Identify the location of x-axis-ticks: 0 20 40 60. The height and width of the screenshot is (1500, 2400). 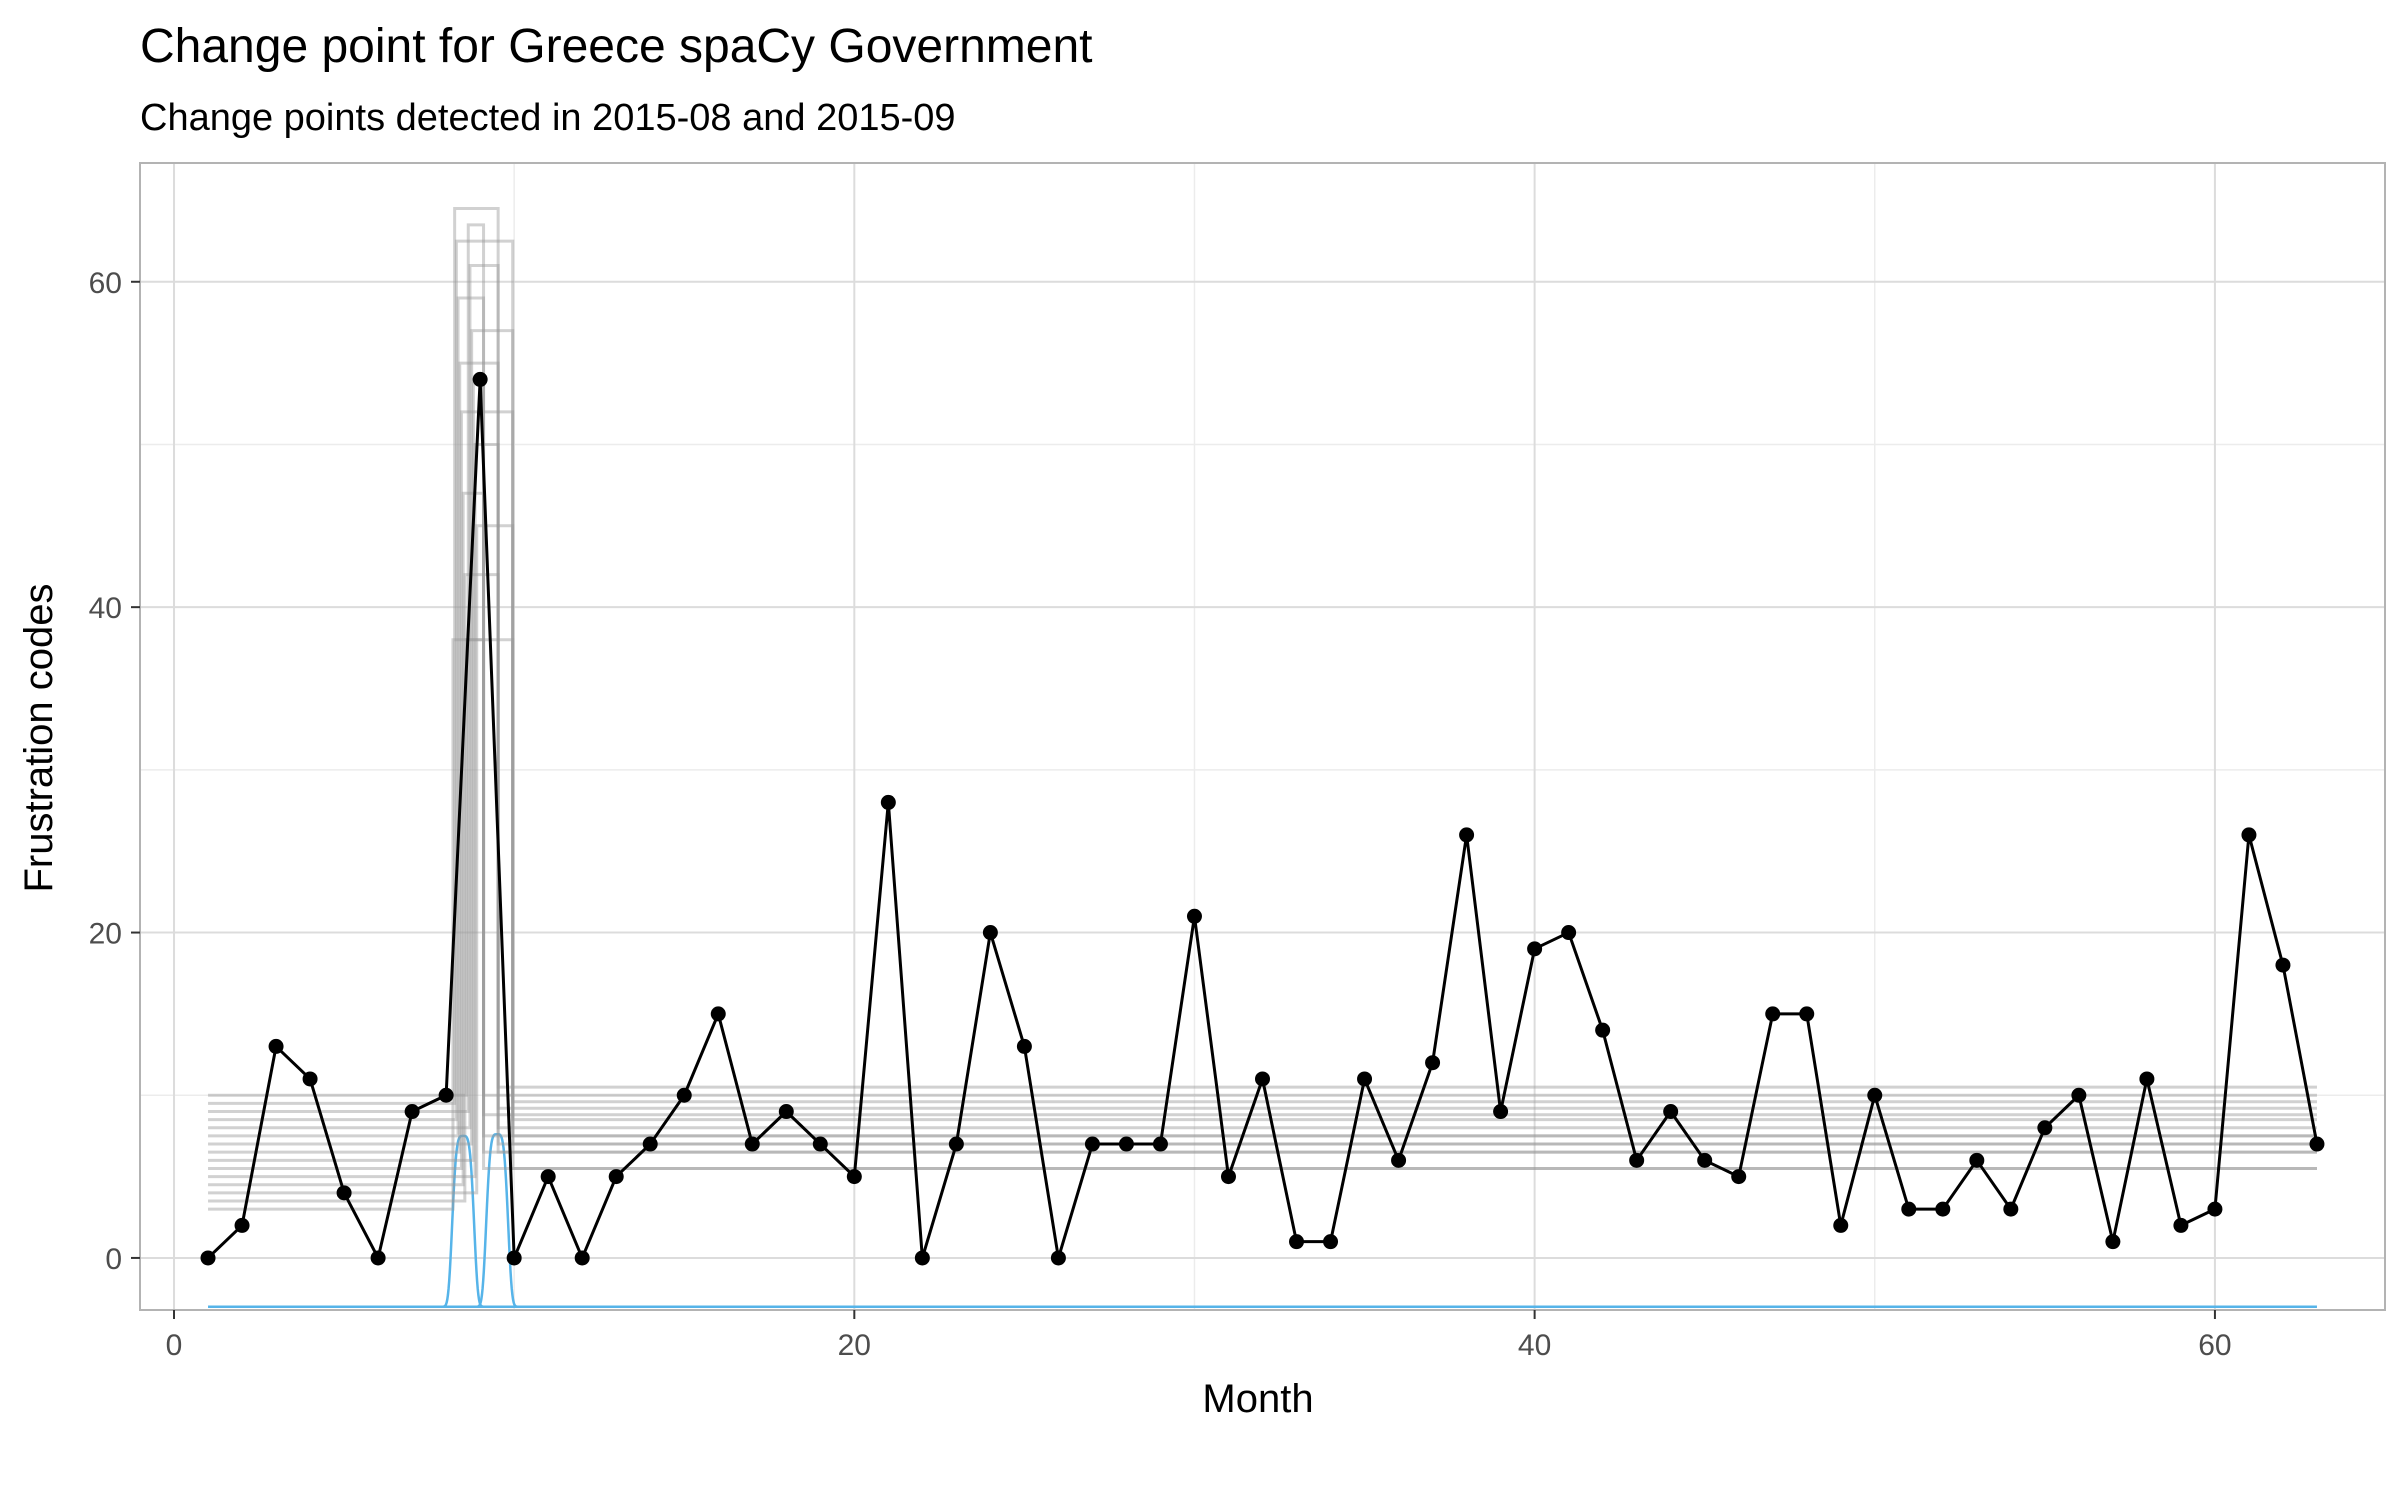
(1199, 1336).